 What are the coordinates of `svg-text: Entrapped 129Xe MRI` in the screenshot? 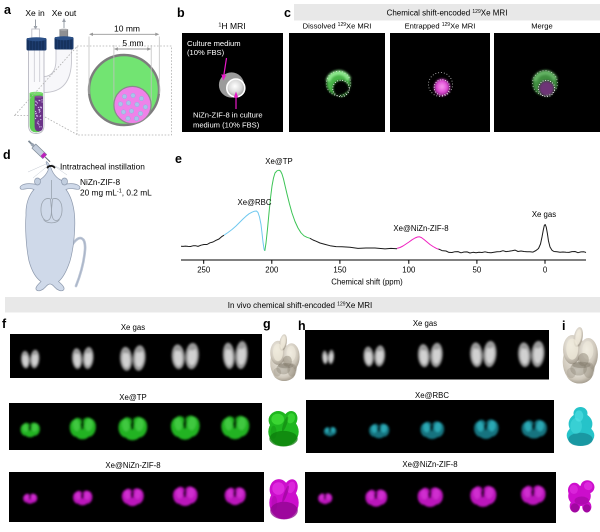 It's located at (440, 26).